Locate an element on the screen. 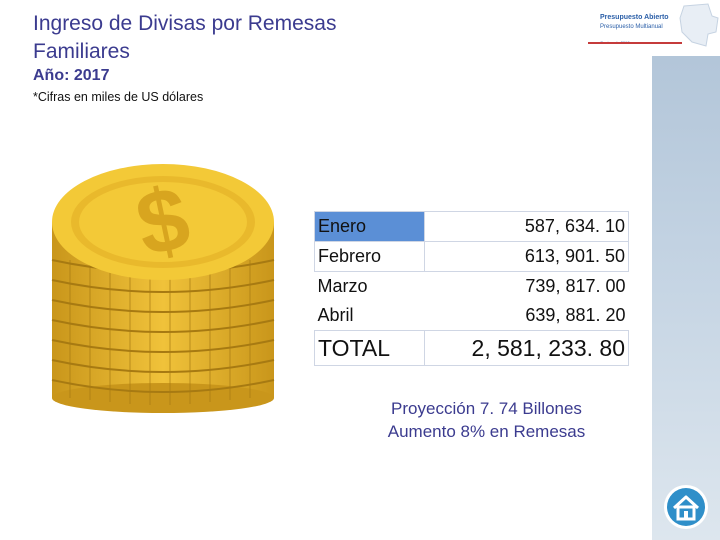 The height and width of the screenshot is (540, 720). table-row: Febrero 613, 901. 50 is located at coordinates (471, 256).